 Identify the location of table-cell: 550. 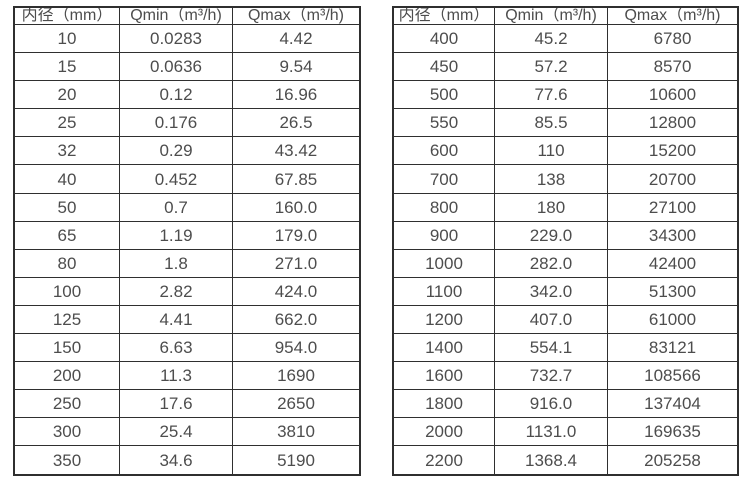
(443, 123).